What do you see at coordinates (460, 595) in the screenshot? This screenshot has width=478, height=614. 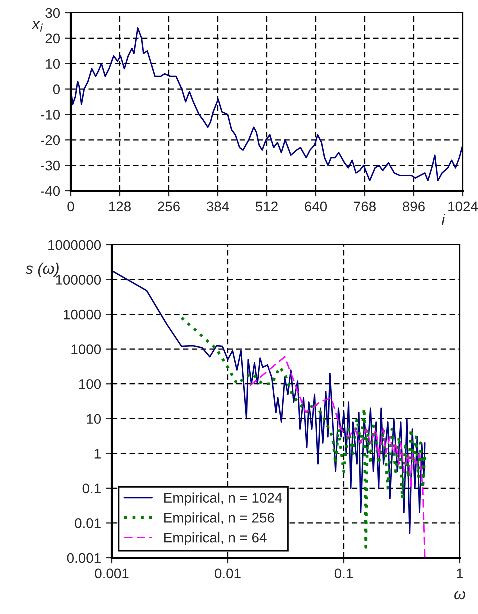 I see `x-axis-title: ω` at bounding box center [460, 595].